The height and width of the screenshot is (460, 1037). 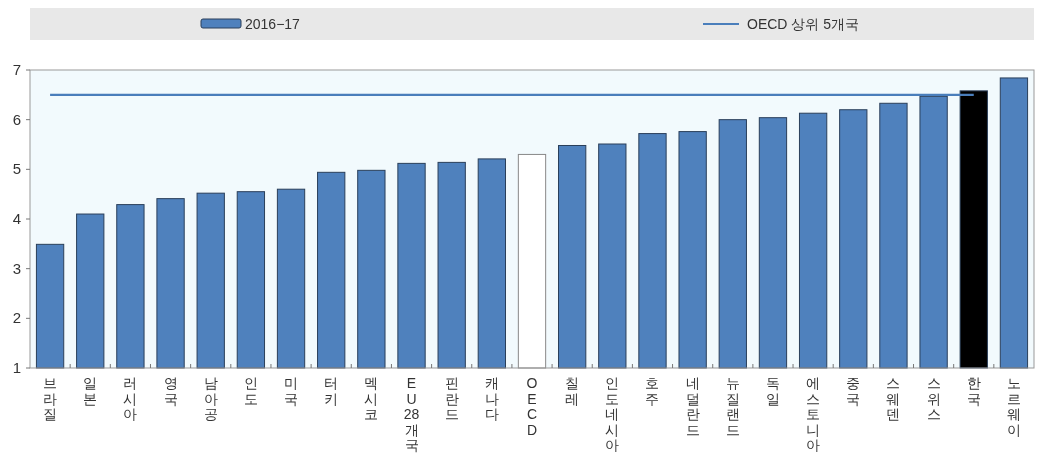 What do you see at coordinates (933, 398) in the screenshot?
I see `x-tick-label: 스위스` at bounding box center [933, 398].